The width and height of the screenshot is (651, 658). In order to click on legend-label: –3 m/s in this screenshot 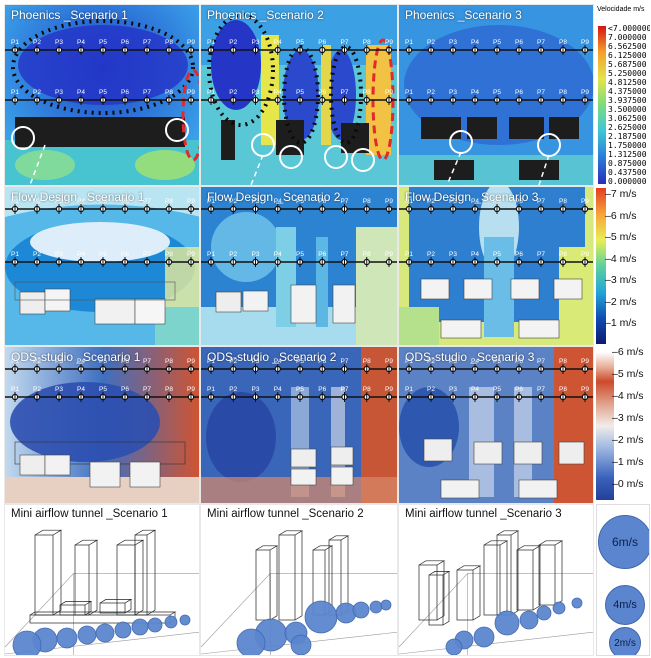, I will do `click(628, 418)`.